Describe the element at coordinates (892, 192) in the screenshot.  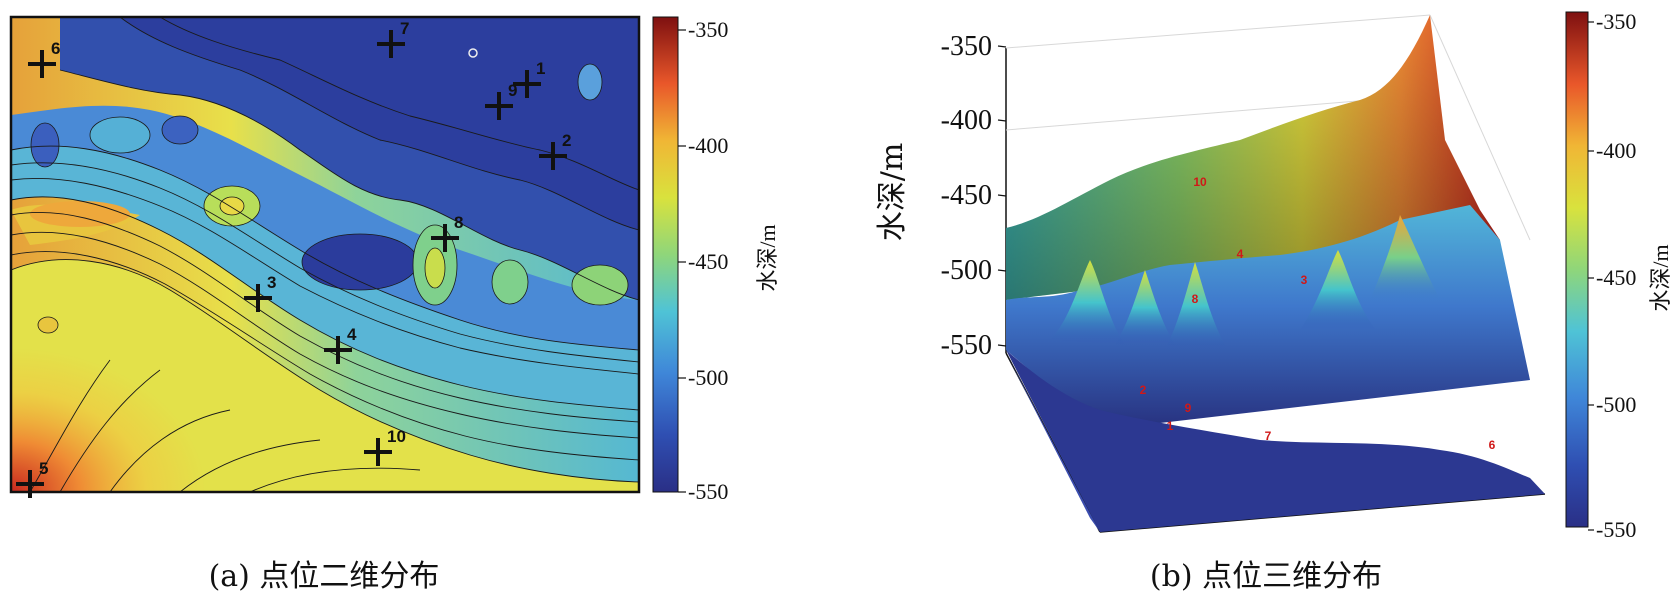
I see `z-axis-label: 水深/m` at that location.